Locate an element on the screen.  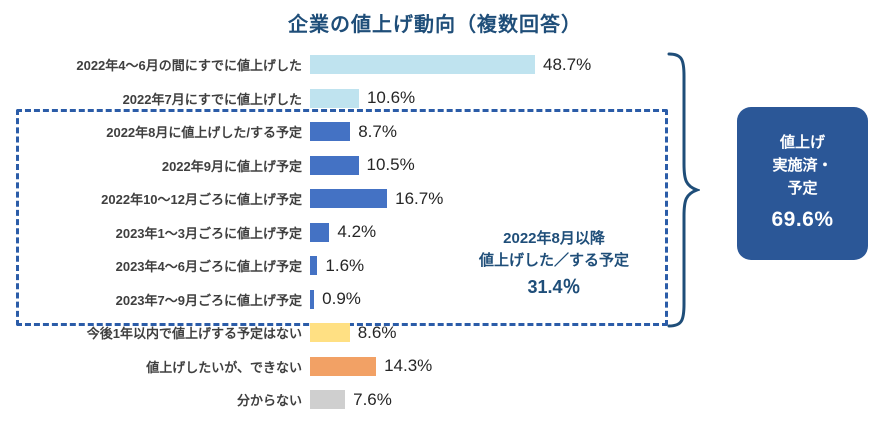
value-label: 16.7% is located at coordinates (419, 198).